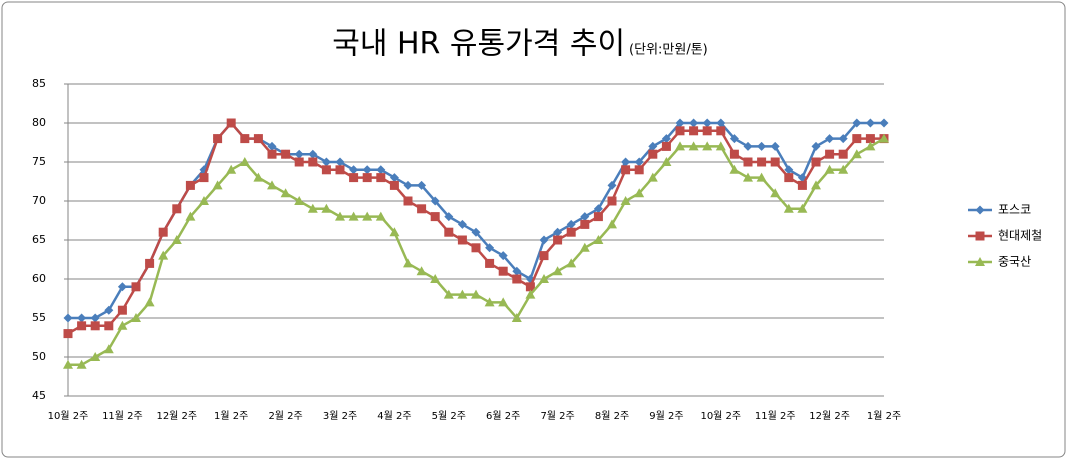 The height and width of the screenshot is (460, 1068). What do you see at coordinates (39, 239) in the screenshot?
I see `y-tick-label: 65` at bounding box center [39, 239].